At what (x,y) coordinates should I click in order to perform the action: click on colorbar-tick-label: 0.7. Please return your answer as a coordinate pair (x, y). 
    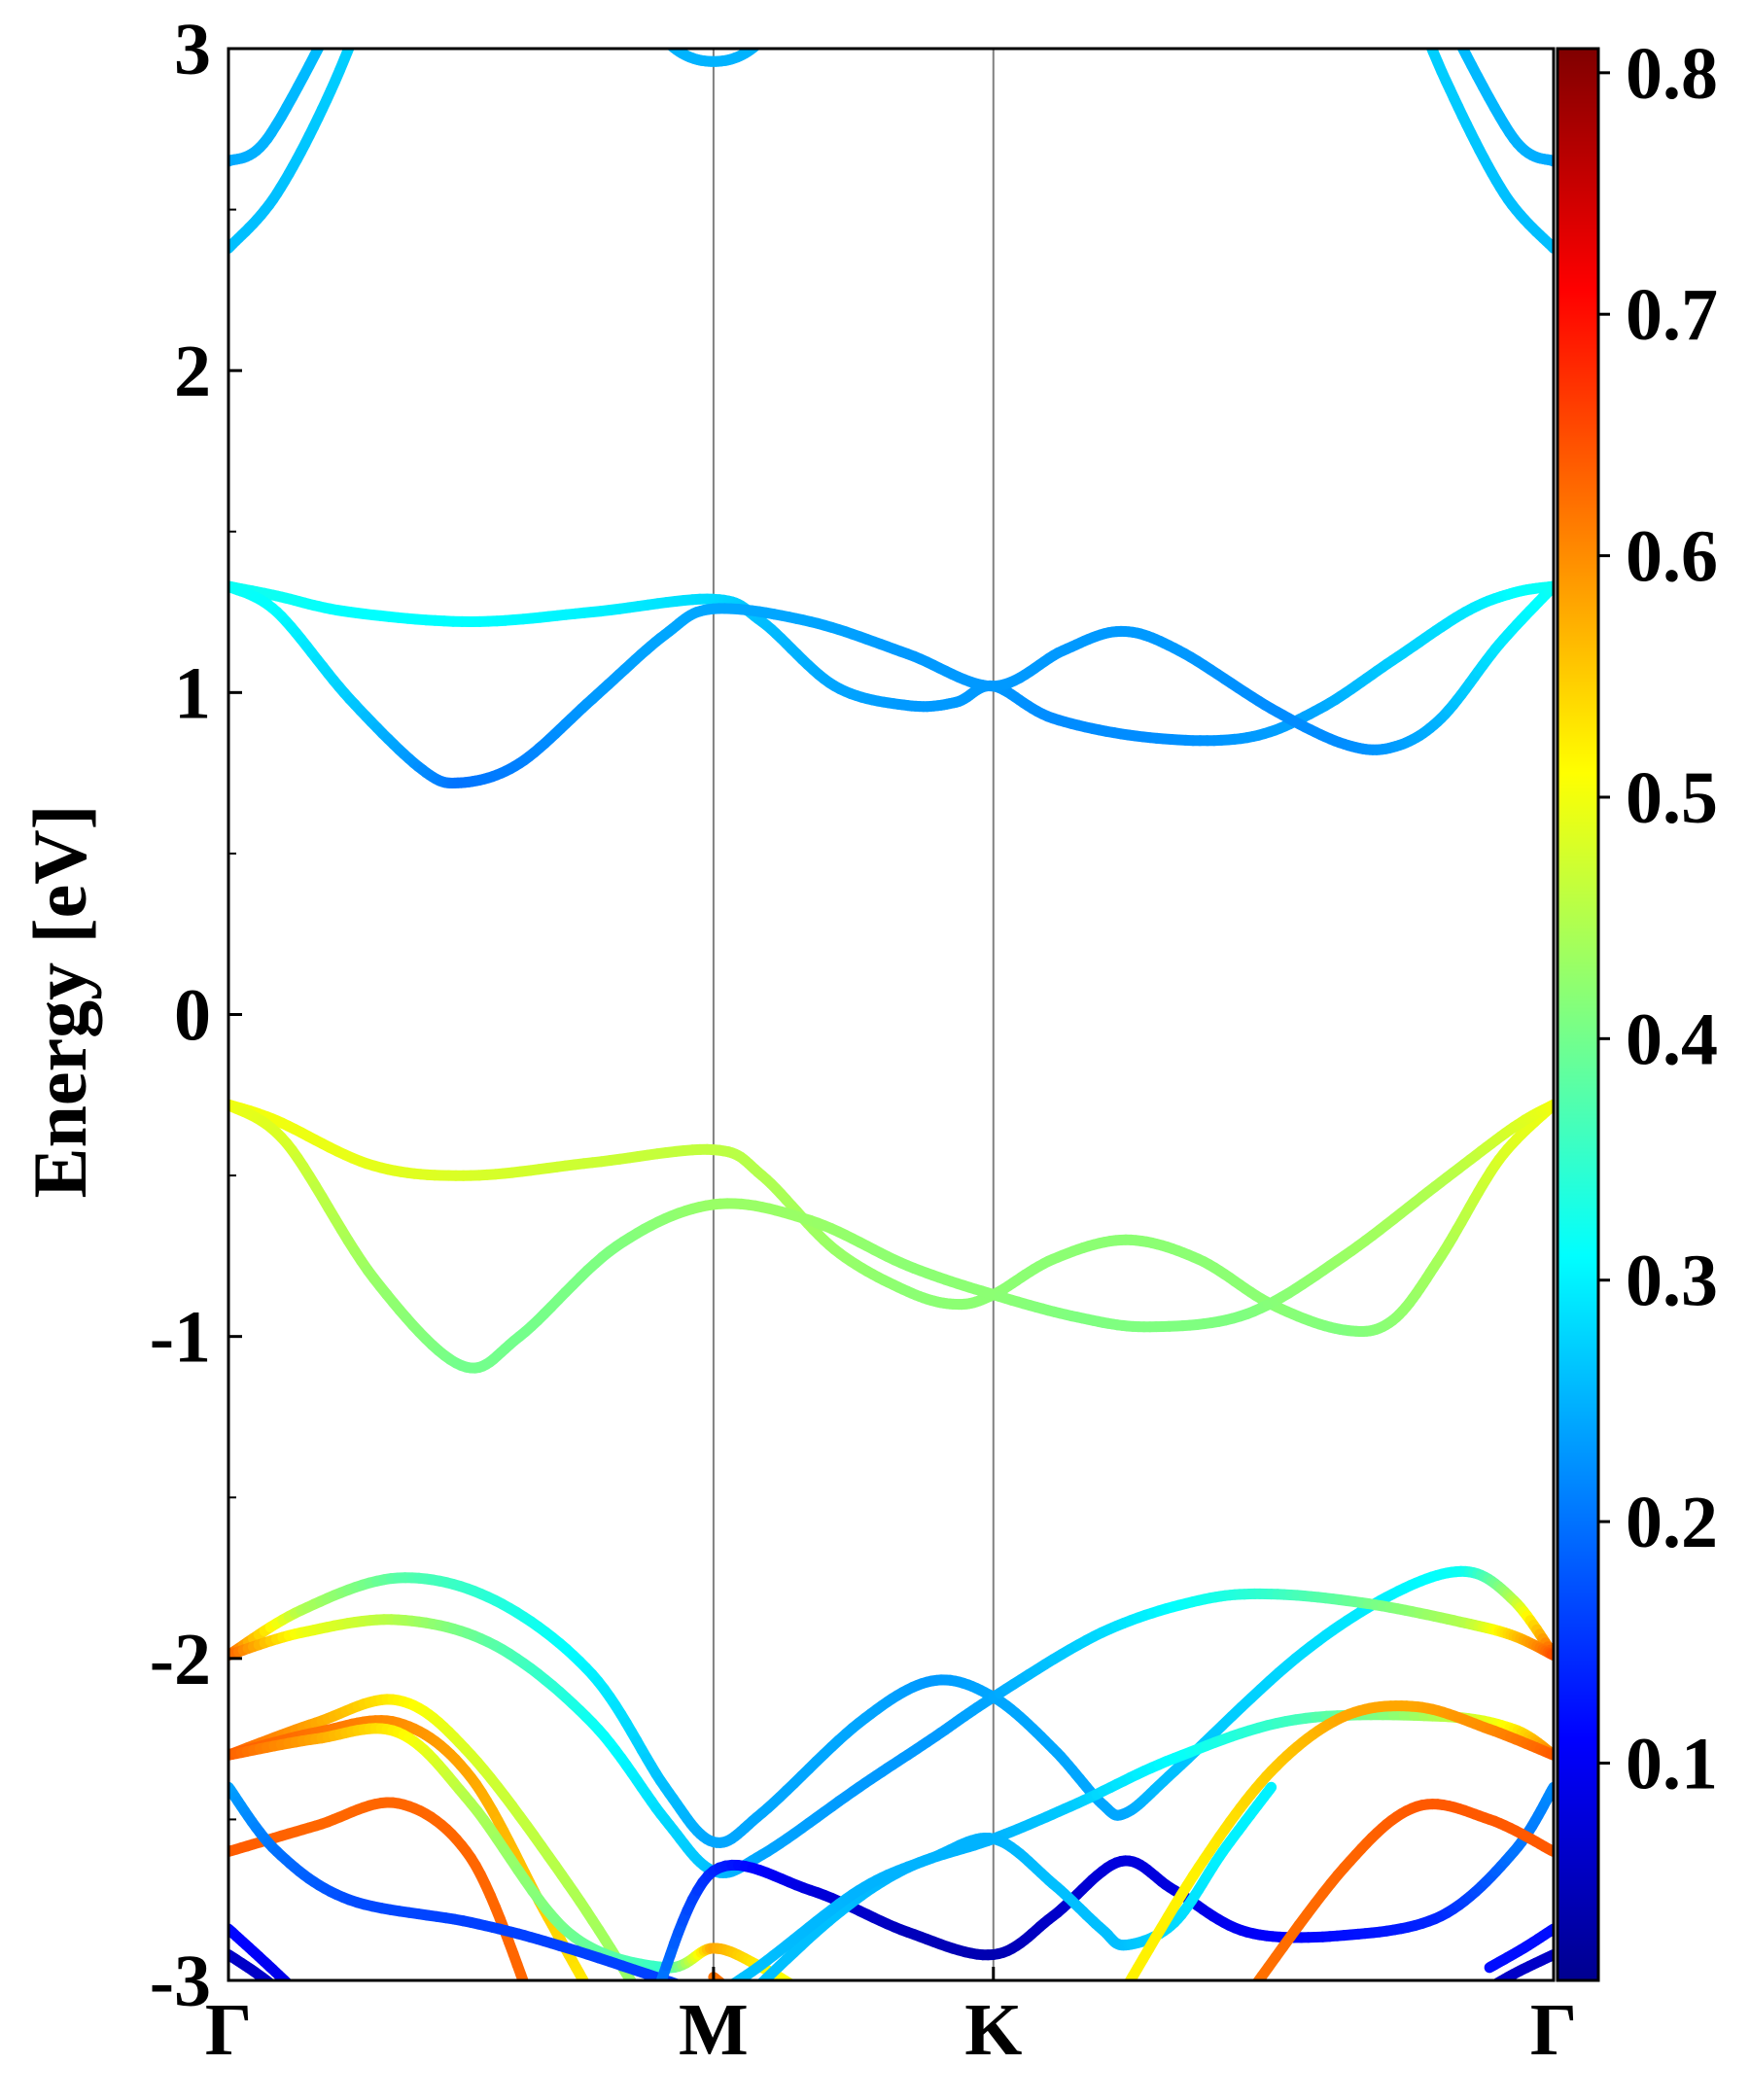
    Looking at the image, I should click on (1672, 315).